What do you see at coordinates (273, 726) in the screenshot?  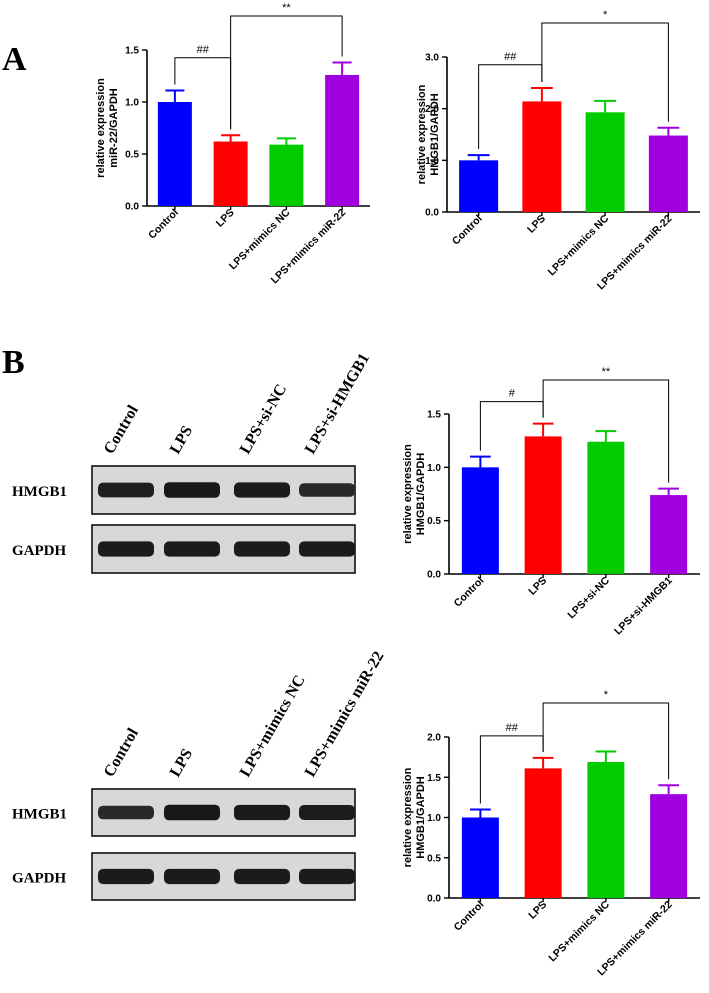 I see `lane-label: LPS+mimics NC` at bounding box center [273, 726].